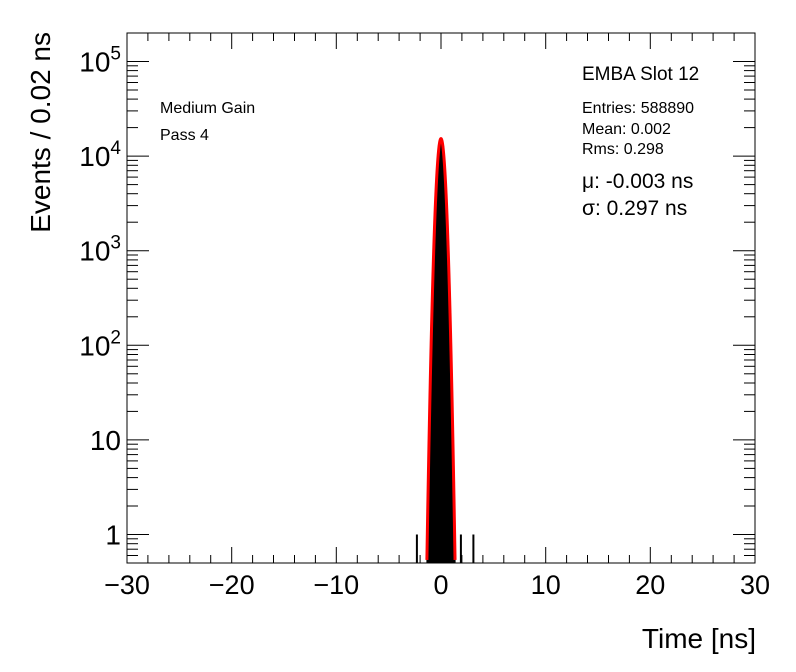 Image resolution: width=796 pixels, height=672 pixels. I want to click on y-tick-label-exponent: 3, so click(115, 243).